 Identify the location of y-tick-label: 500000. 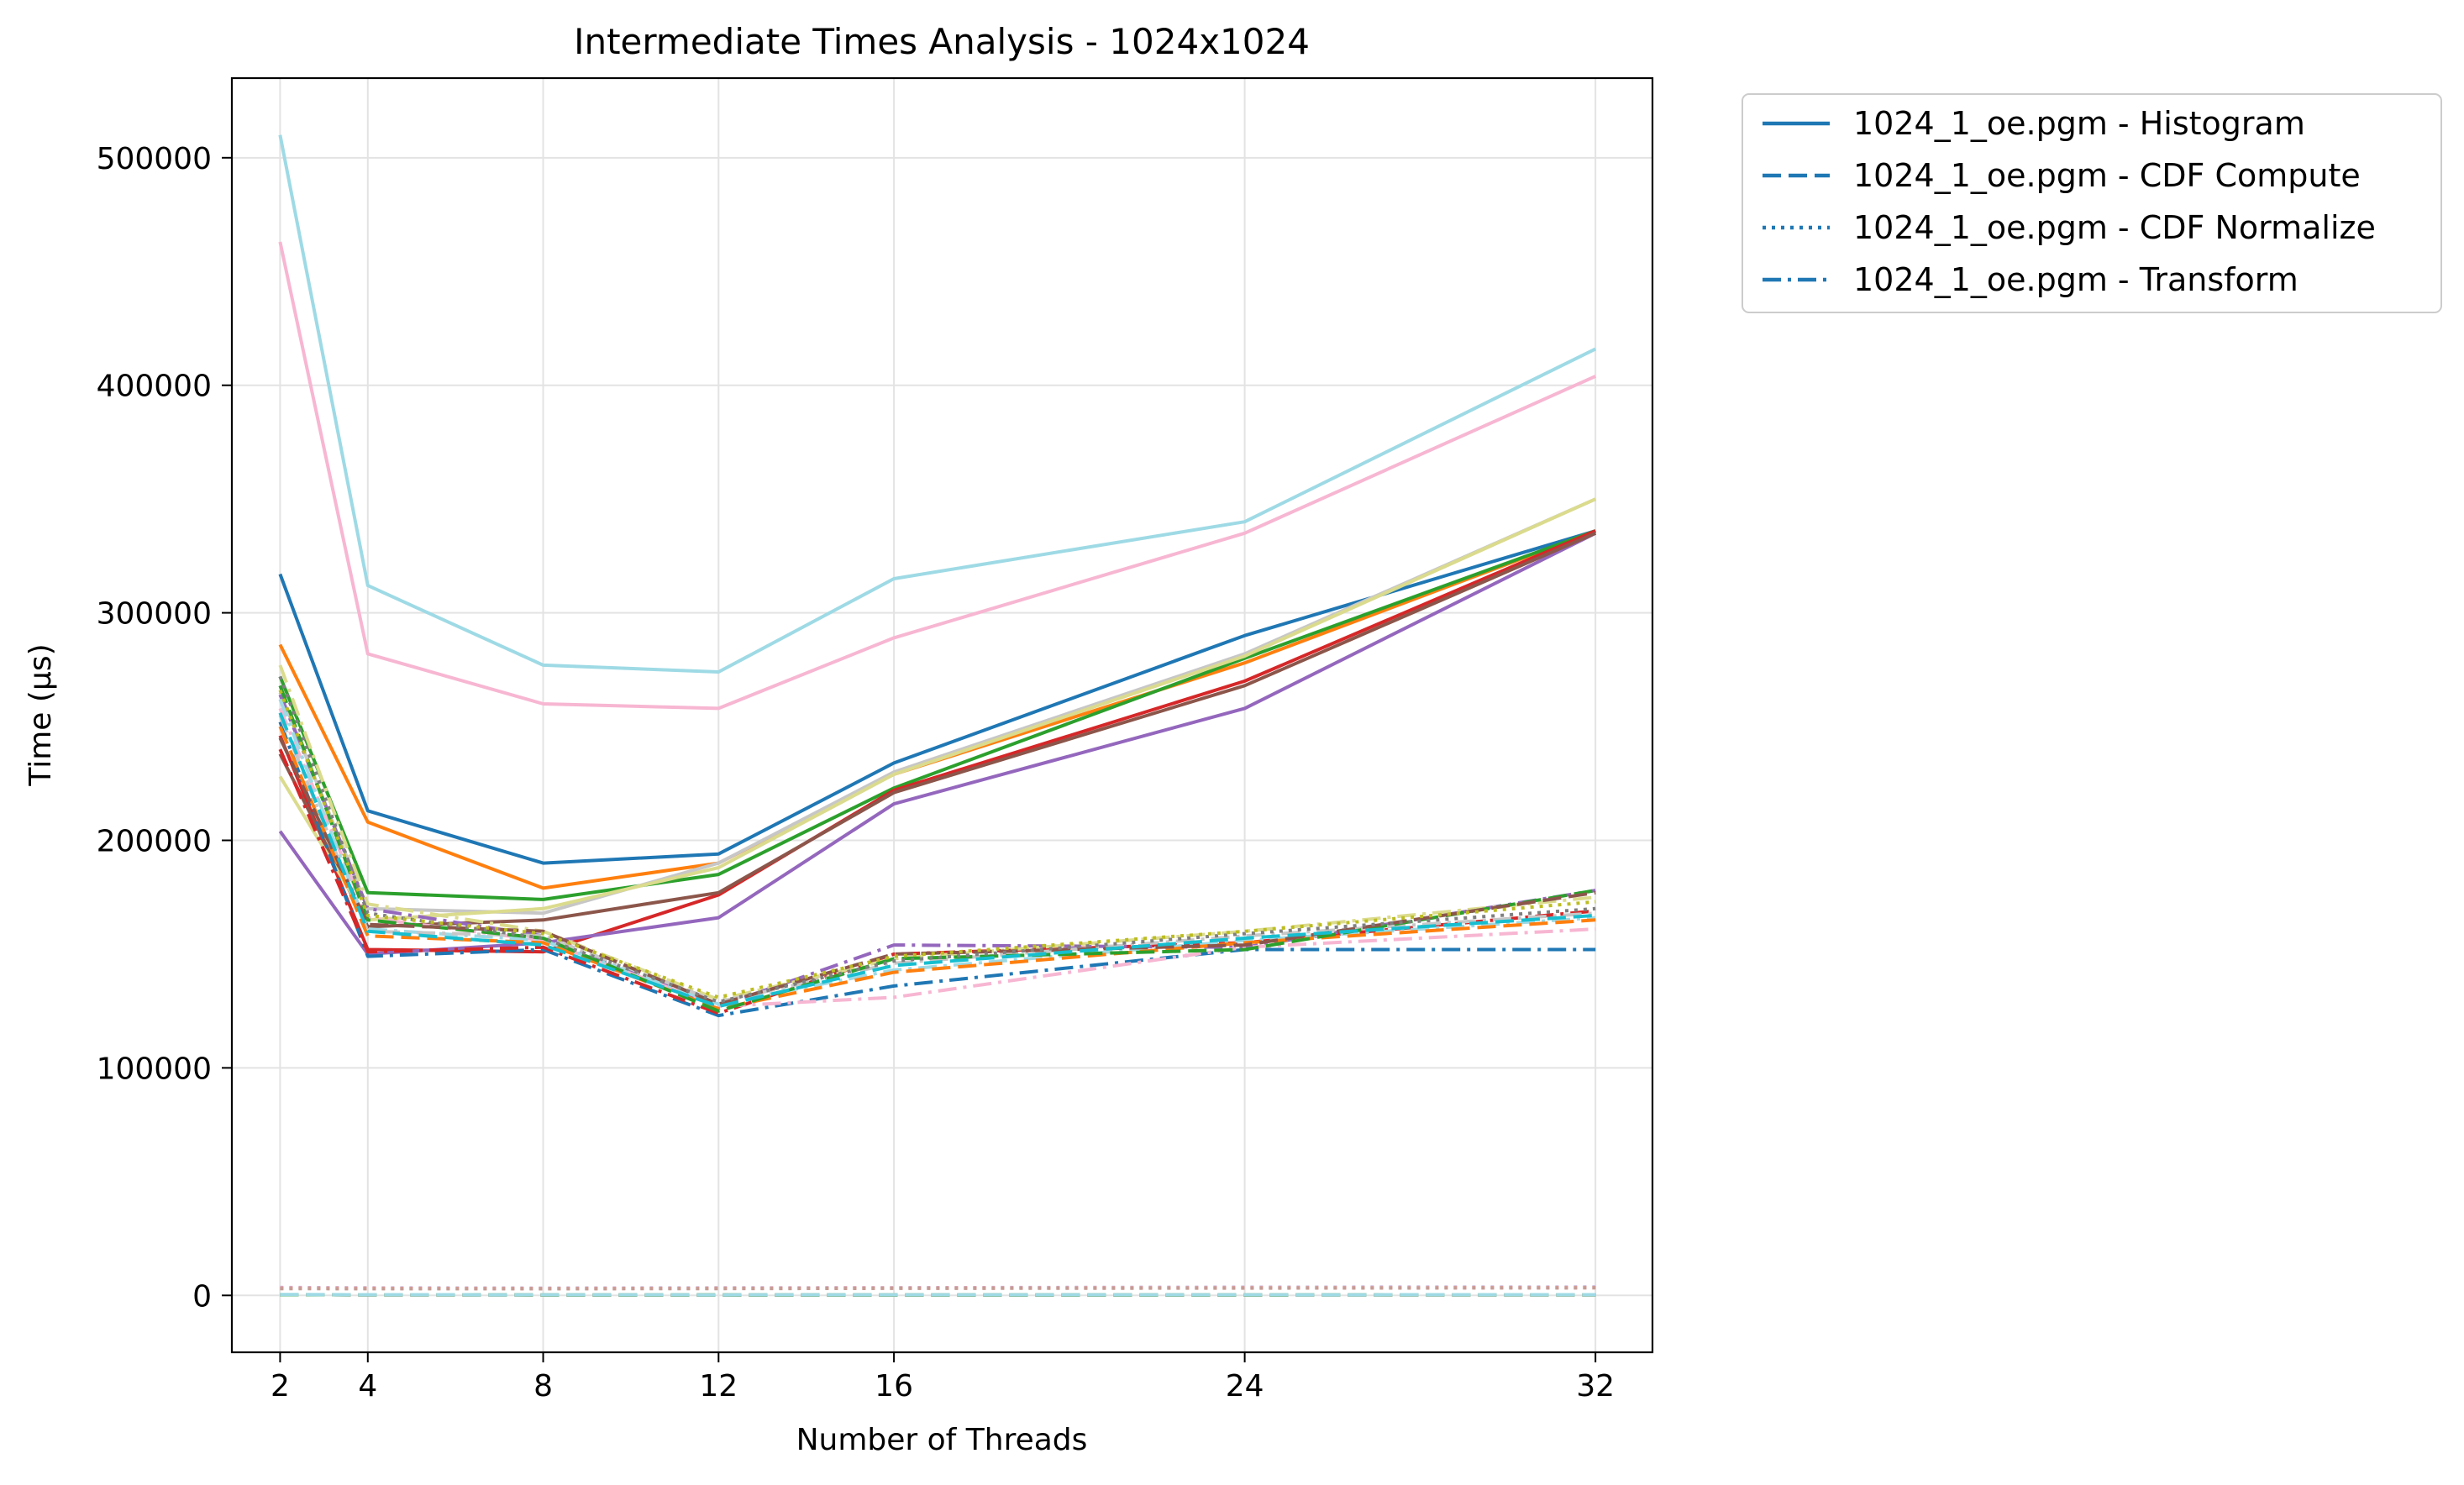
(154, 159).